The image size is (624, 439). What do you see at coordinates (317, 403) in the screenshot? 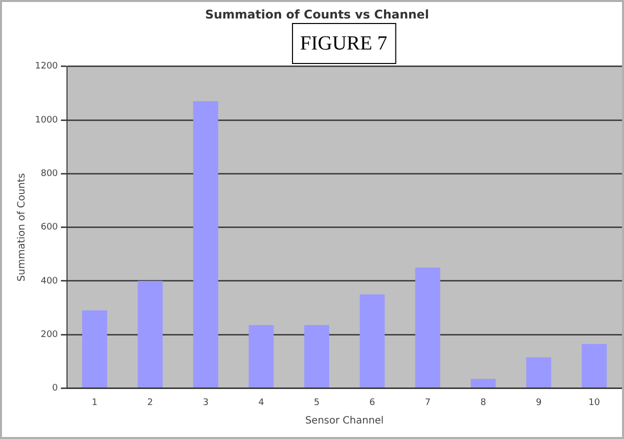
I see `x-tick-label: 5` at bounding box center [317, 403].